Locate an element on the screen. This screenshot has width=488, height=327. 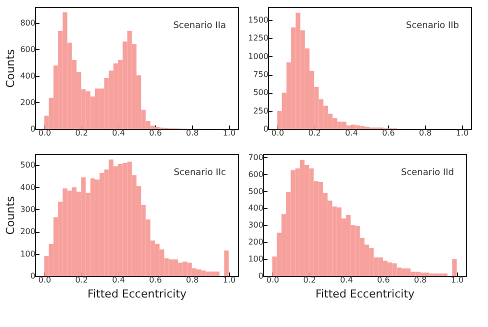
annotation: Scenario IIc is located at coordinates (200, 173).